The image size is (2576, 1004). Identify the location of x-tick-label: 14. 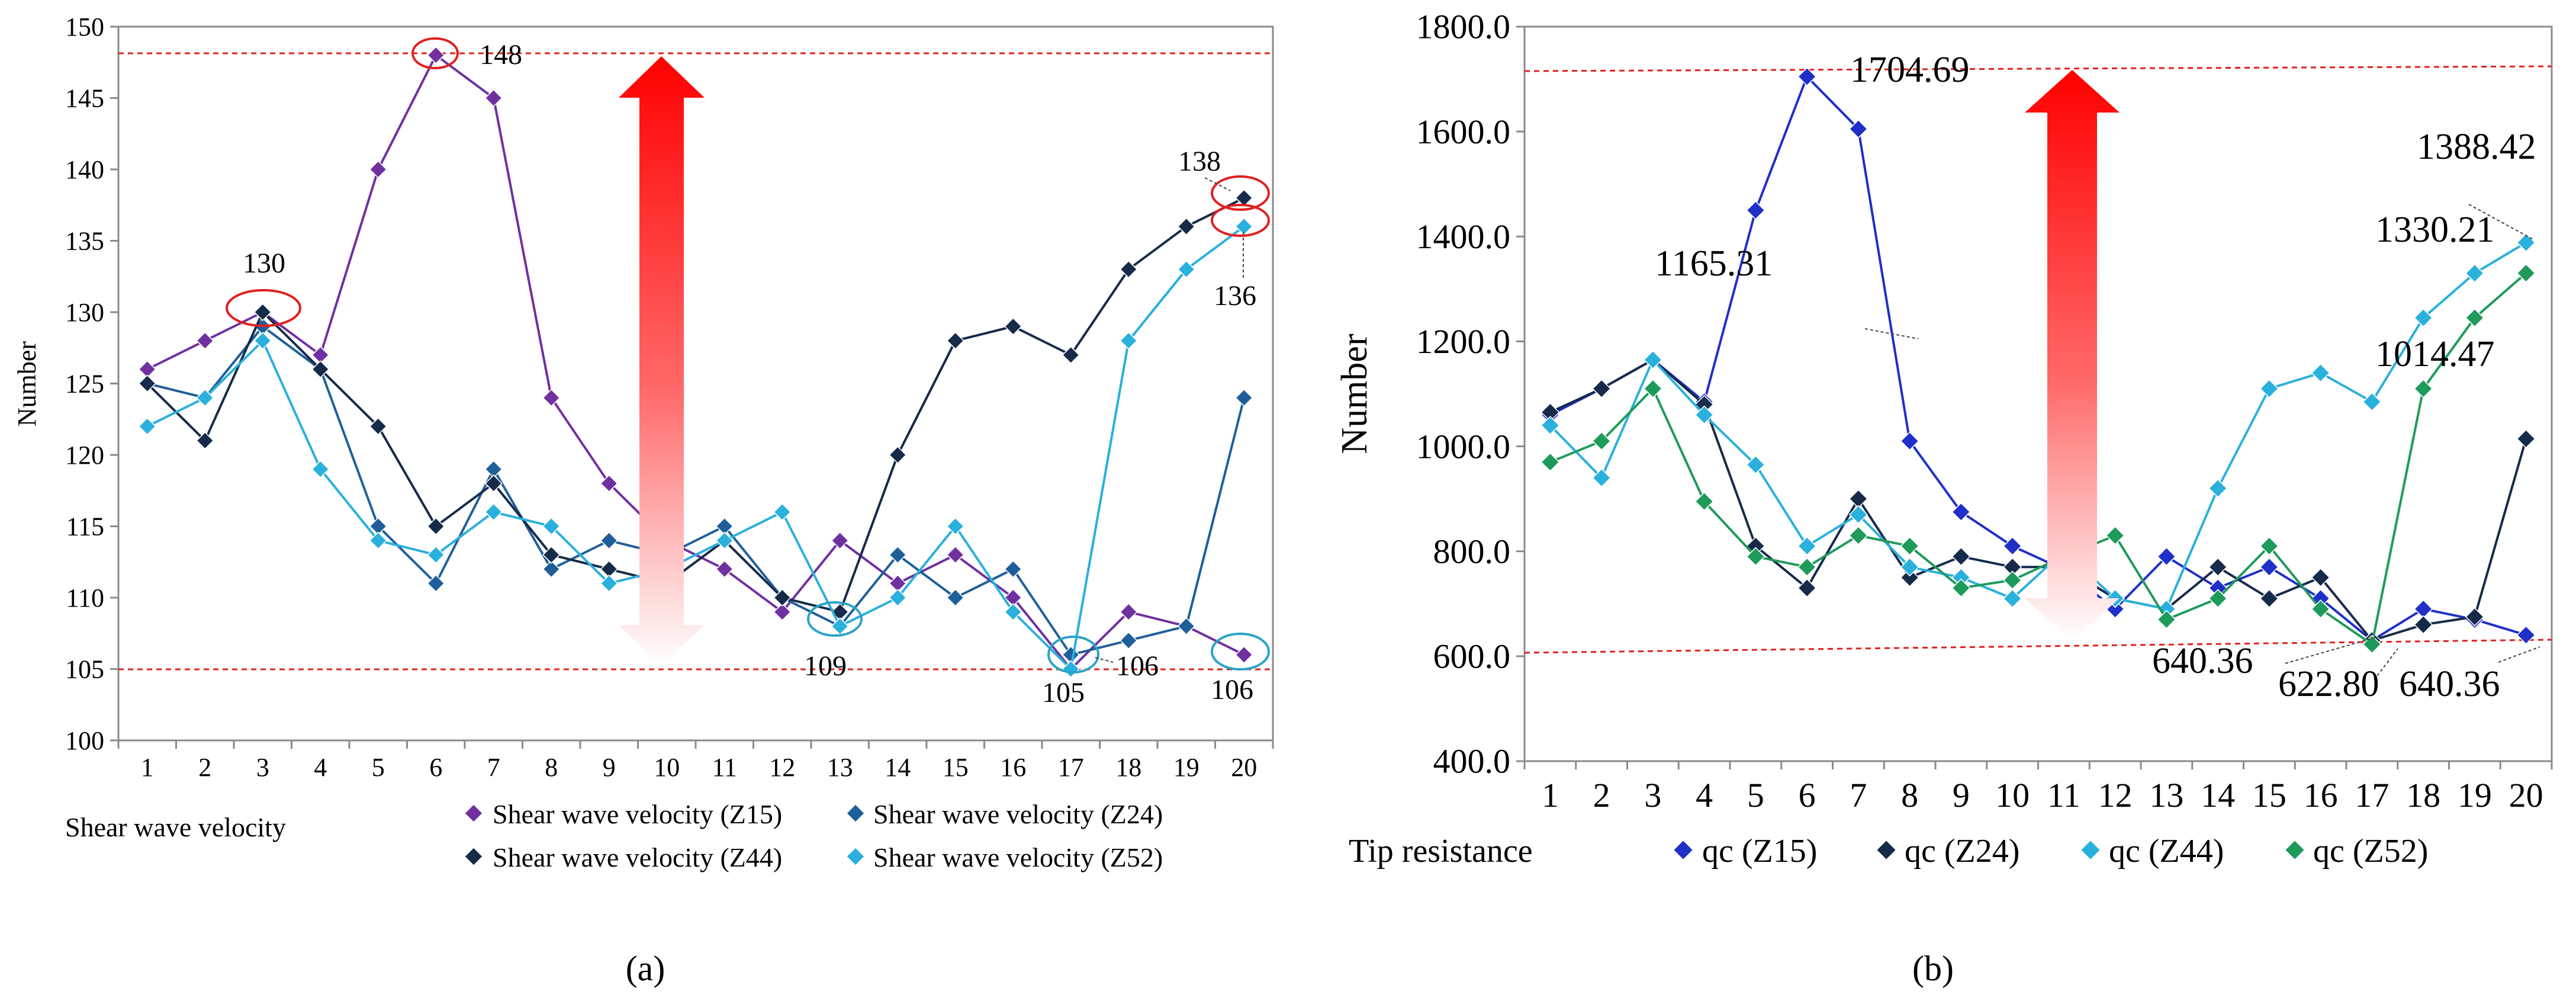
(2218, 795).